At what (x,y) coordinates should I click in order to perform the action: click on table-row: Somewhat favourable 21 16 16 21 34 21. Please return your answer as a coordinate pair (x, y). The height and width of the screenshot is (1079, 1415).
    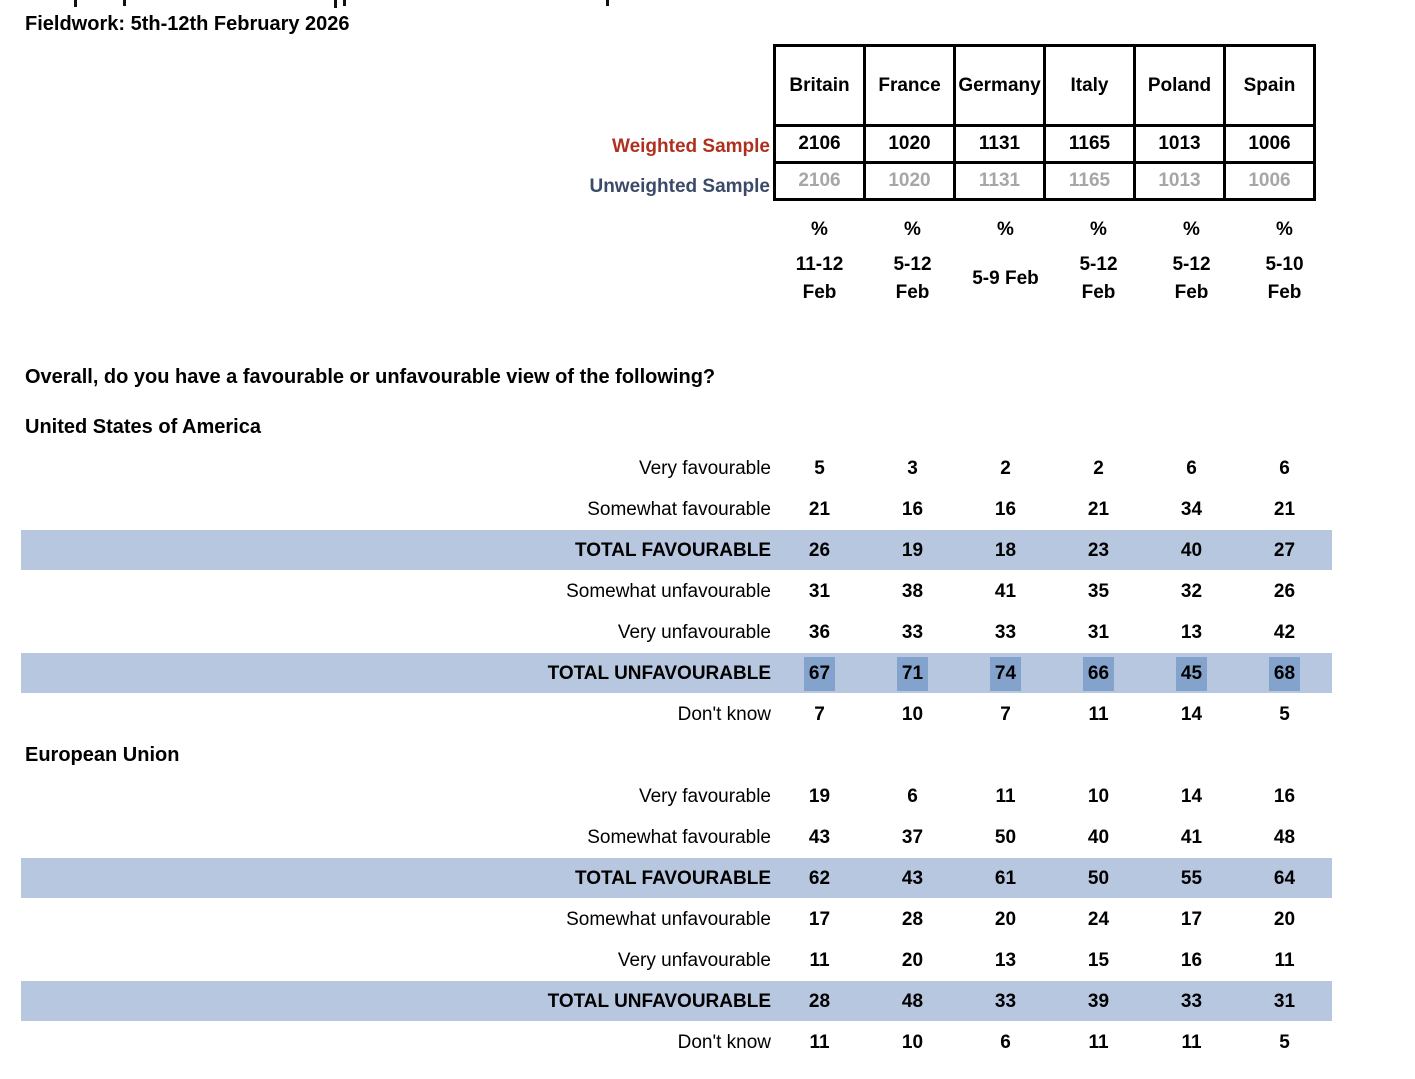
    Looking at the image, I should click on (707, 509).